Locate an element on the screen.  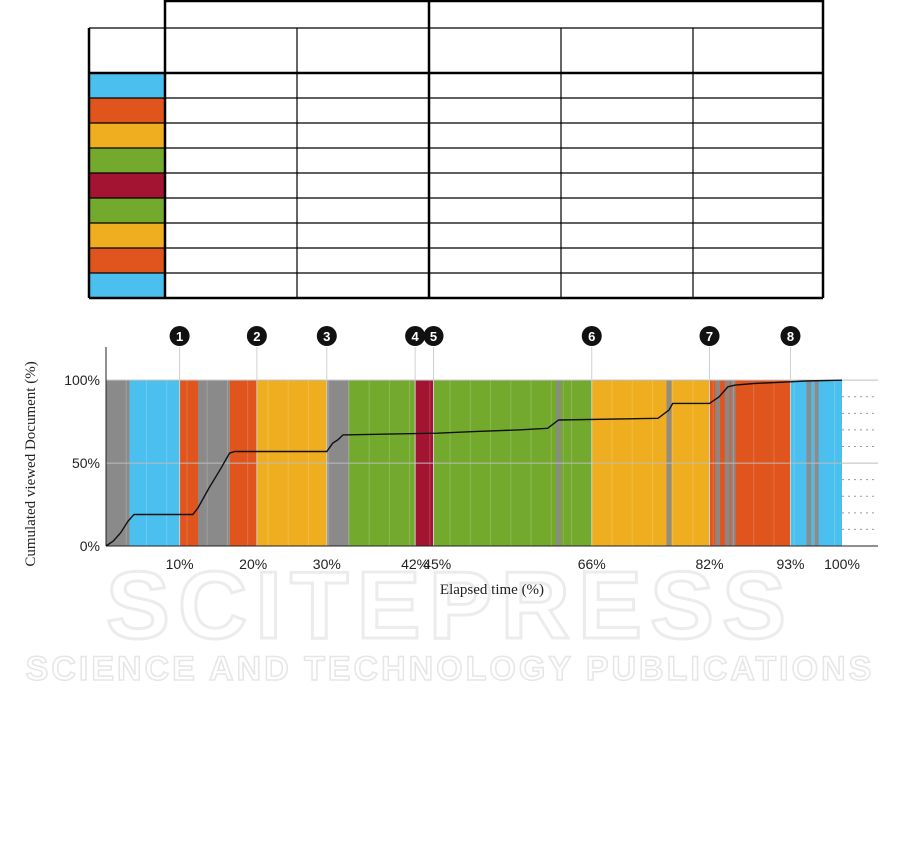
marker-number: 2 is located at coordinates (256, 336).